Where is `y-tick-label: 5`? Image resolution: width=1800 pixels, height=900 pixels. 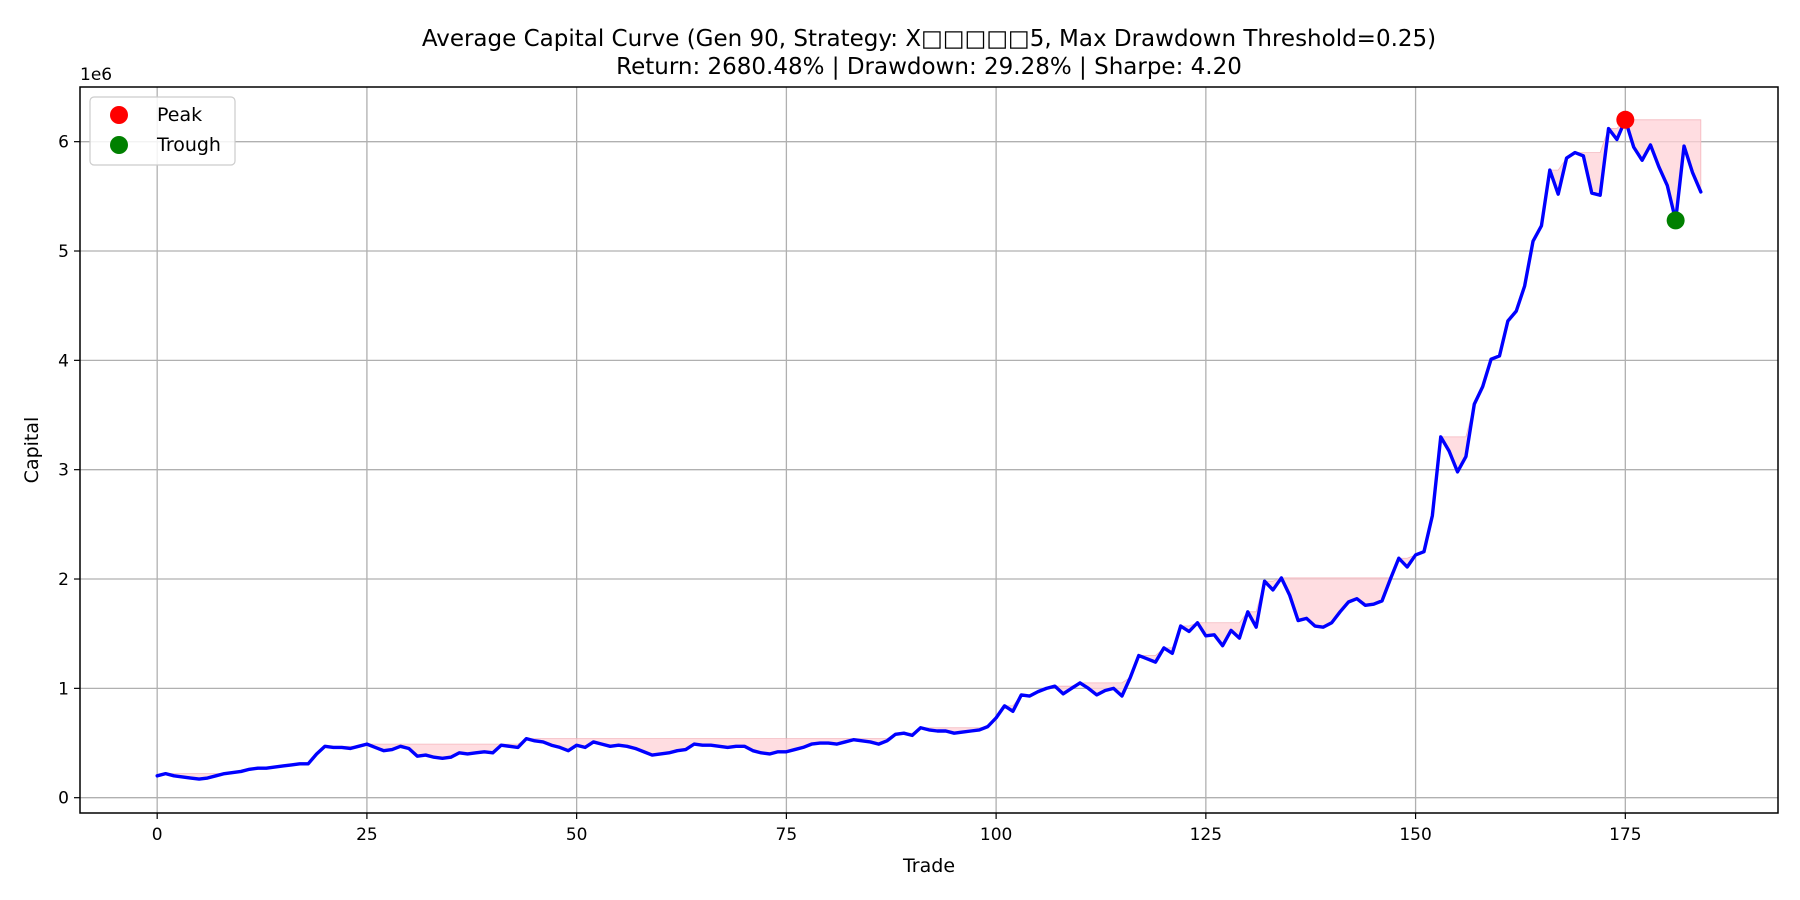 y-tick-label: 5 is located at coordinates (63, 252).